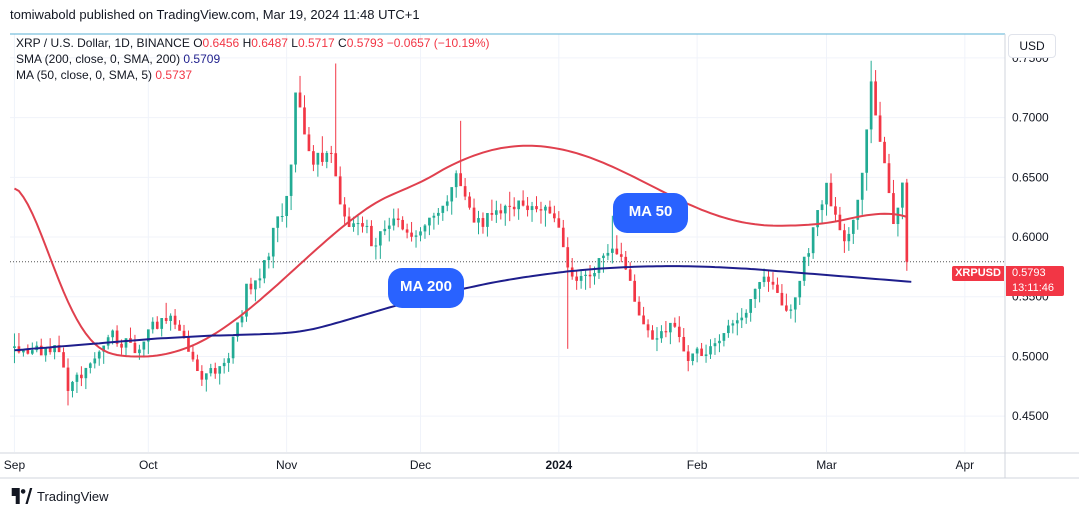 This screenshot has height=515, width=1079. What do you see at coordinates (1030, 237) in the screenshot?
I see `price-tick-label: 0.6000` at bounding box center [1030, 237].